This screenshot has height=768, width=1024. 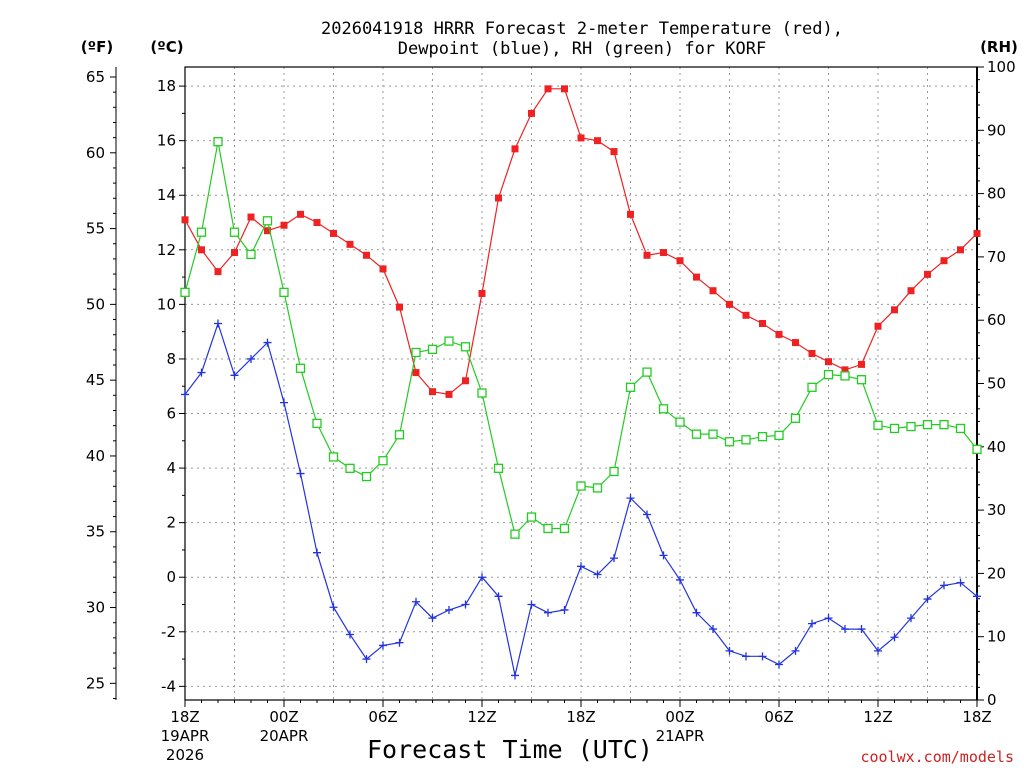 I want to click on rh-tick-label: 100, so click(x=1001, y=67).